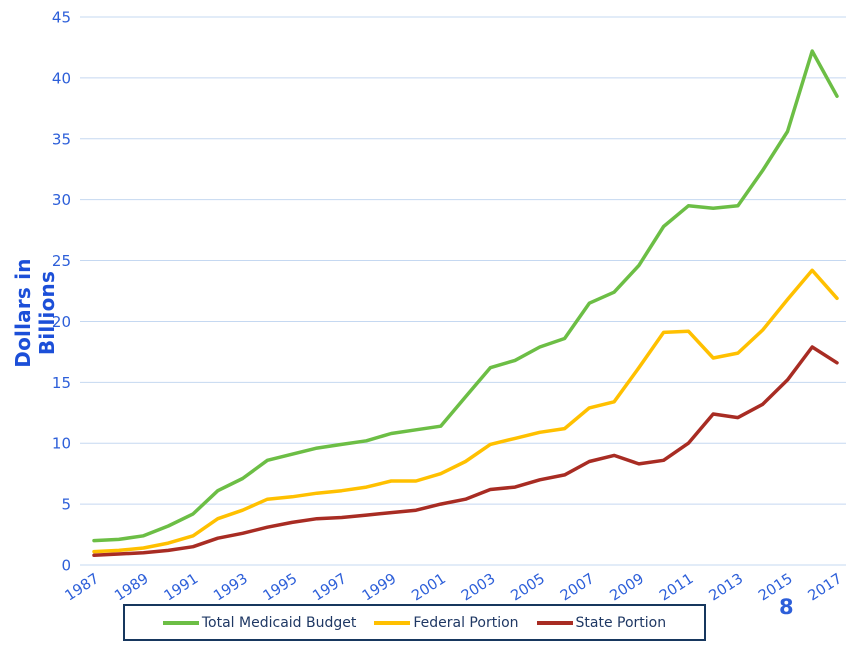 Image resolution: width=861 pixels, height=646 pixels. Describe the element at coordinates (61, 78) in the screenshot. I see `y-tick-label: 40` at that location.